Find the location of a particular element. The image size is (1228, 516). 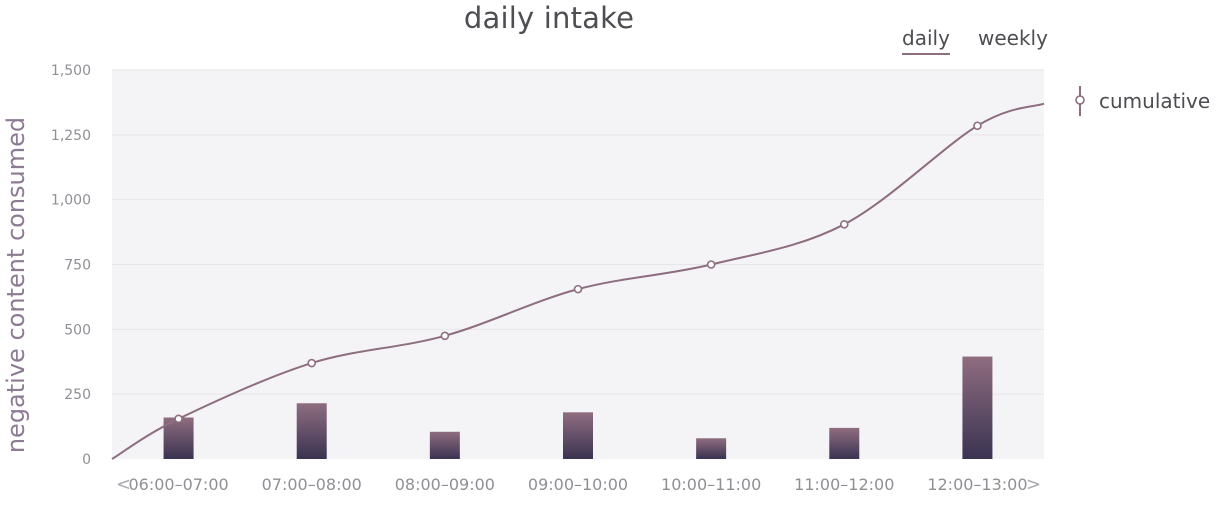

previous-arrow-icon: < is located at coordinates (124, 484).